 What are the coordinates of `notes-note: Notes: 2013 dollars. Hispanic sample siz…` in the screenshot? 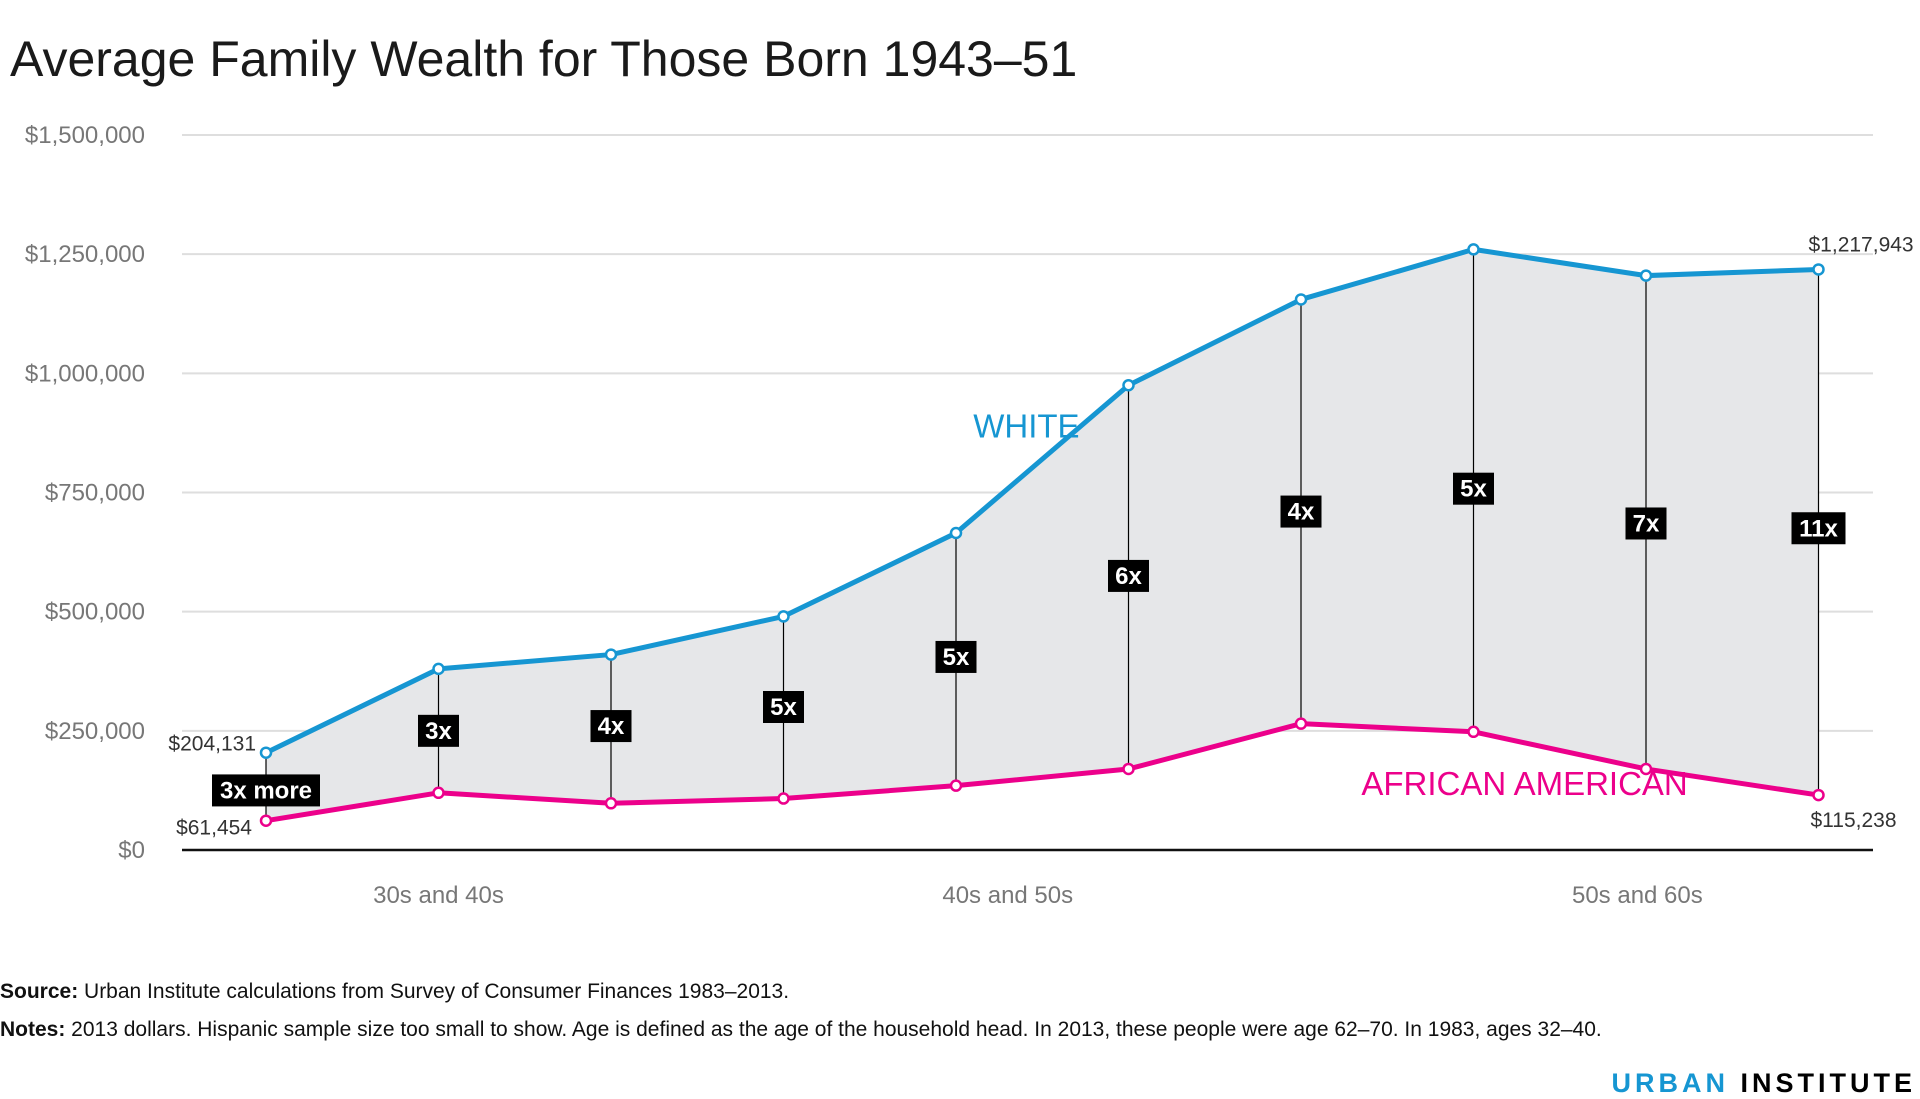 It's located at (801, 1030).